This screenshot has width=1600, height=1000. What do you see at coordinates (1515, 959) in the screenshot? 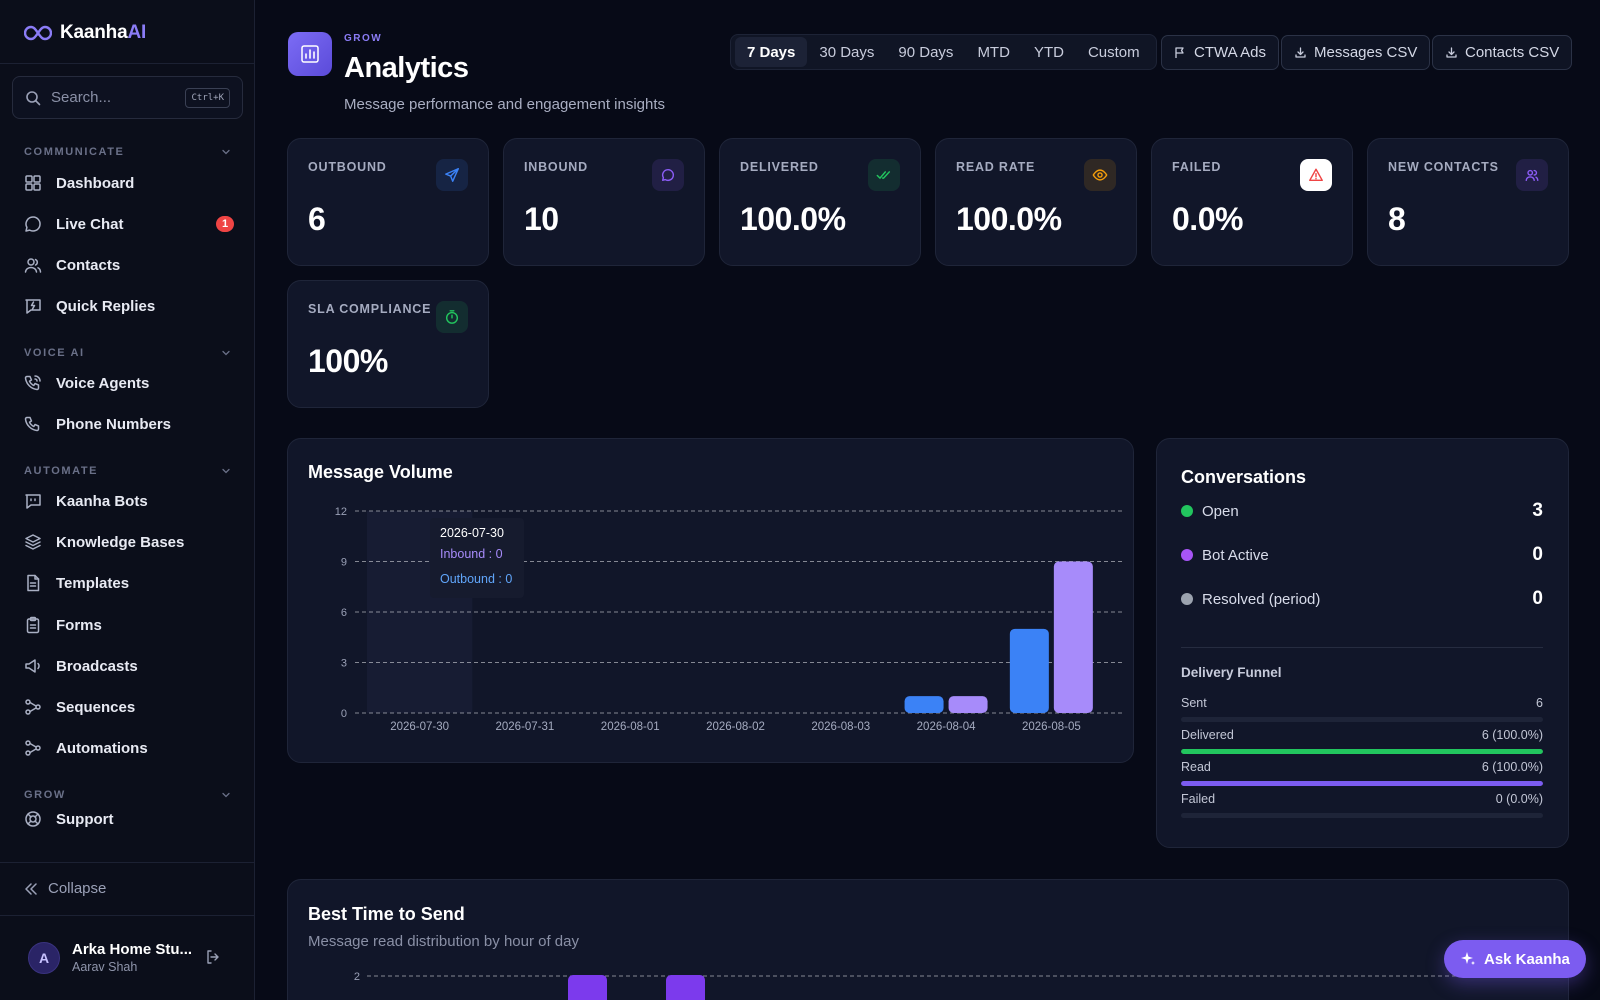
I see `ask-kaanha-button: Ask Kaanha` at bounding box center [1515, 959].